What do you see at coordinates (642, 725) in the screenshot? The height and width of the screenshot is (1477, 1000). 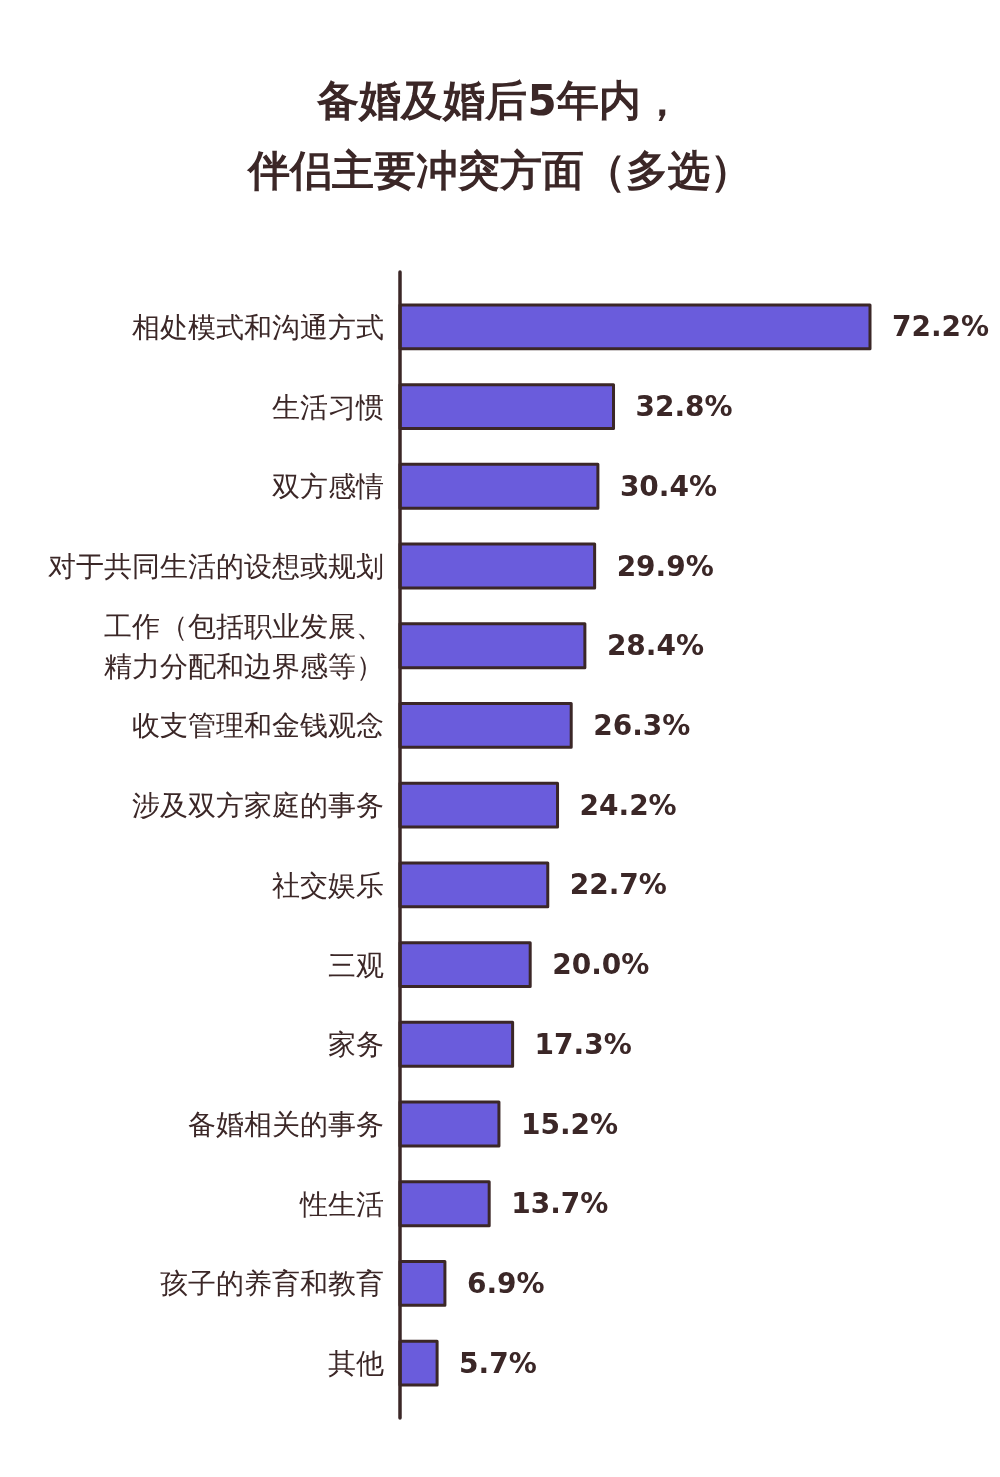 I see `data-label: 26.3%` at bounding box center [642, 725].